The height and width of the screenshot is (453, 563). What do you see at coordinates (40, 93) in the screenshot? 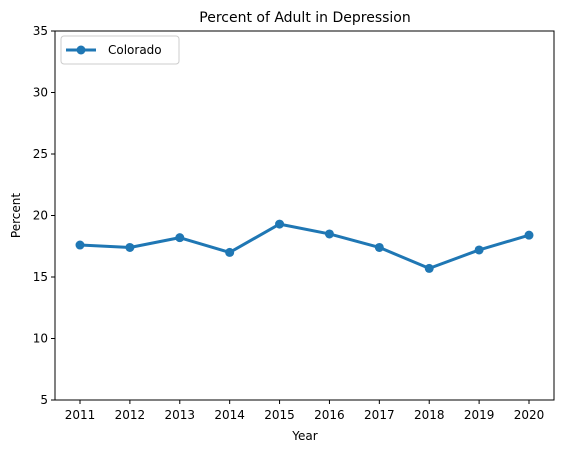
I see `y-tick-label: 30` at bounding box center [40, 93].